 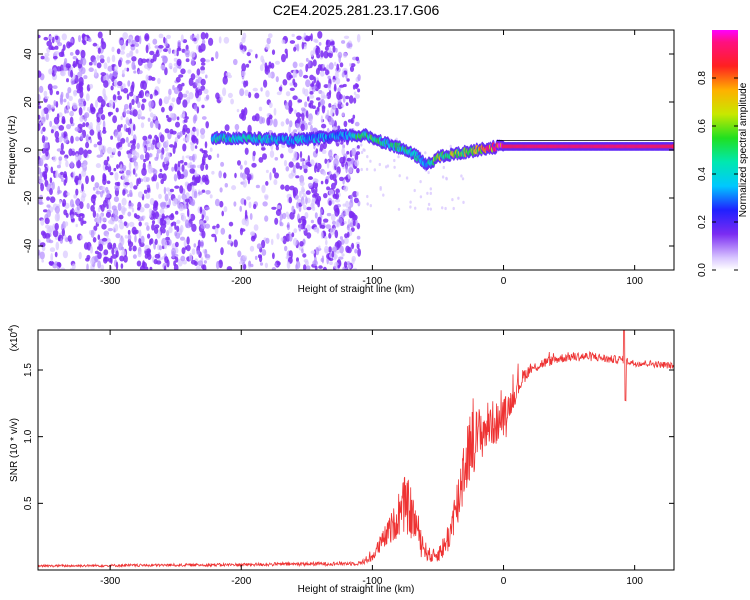 What do you see at coordinates (634, 581) in the screenshot?
I see `x-tick-label: 100` at bounding box center [634, 581].